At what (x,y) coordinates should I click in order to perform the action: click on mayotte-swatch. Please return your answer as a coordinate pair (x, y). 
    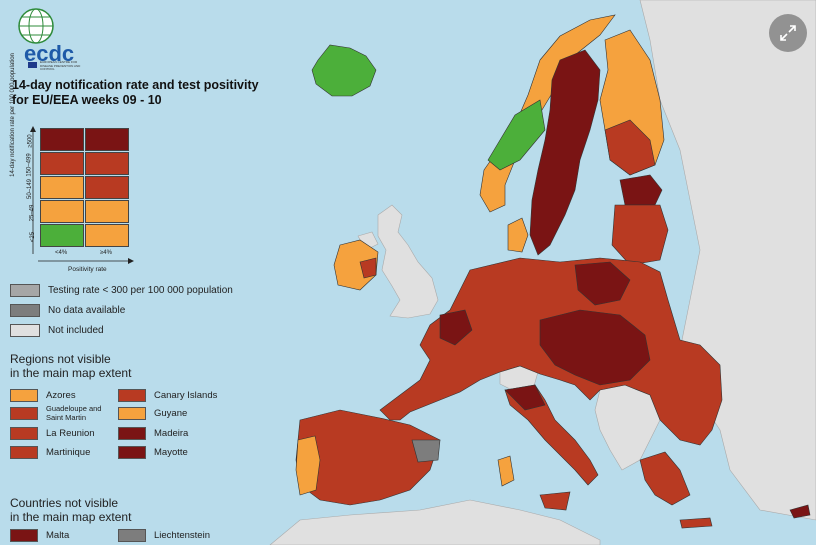
    Looking at the image, I should click on (132, 452).